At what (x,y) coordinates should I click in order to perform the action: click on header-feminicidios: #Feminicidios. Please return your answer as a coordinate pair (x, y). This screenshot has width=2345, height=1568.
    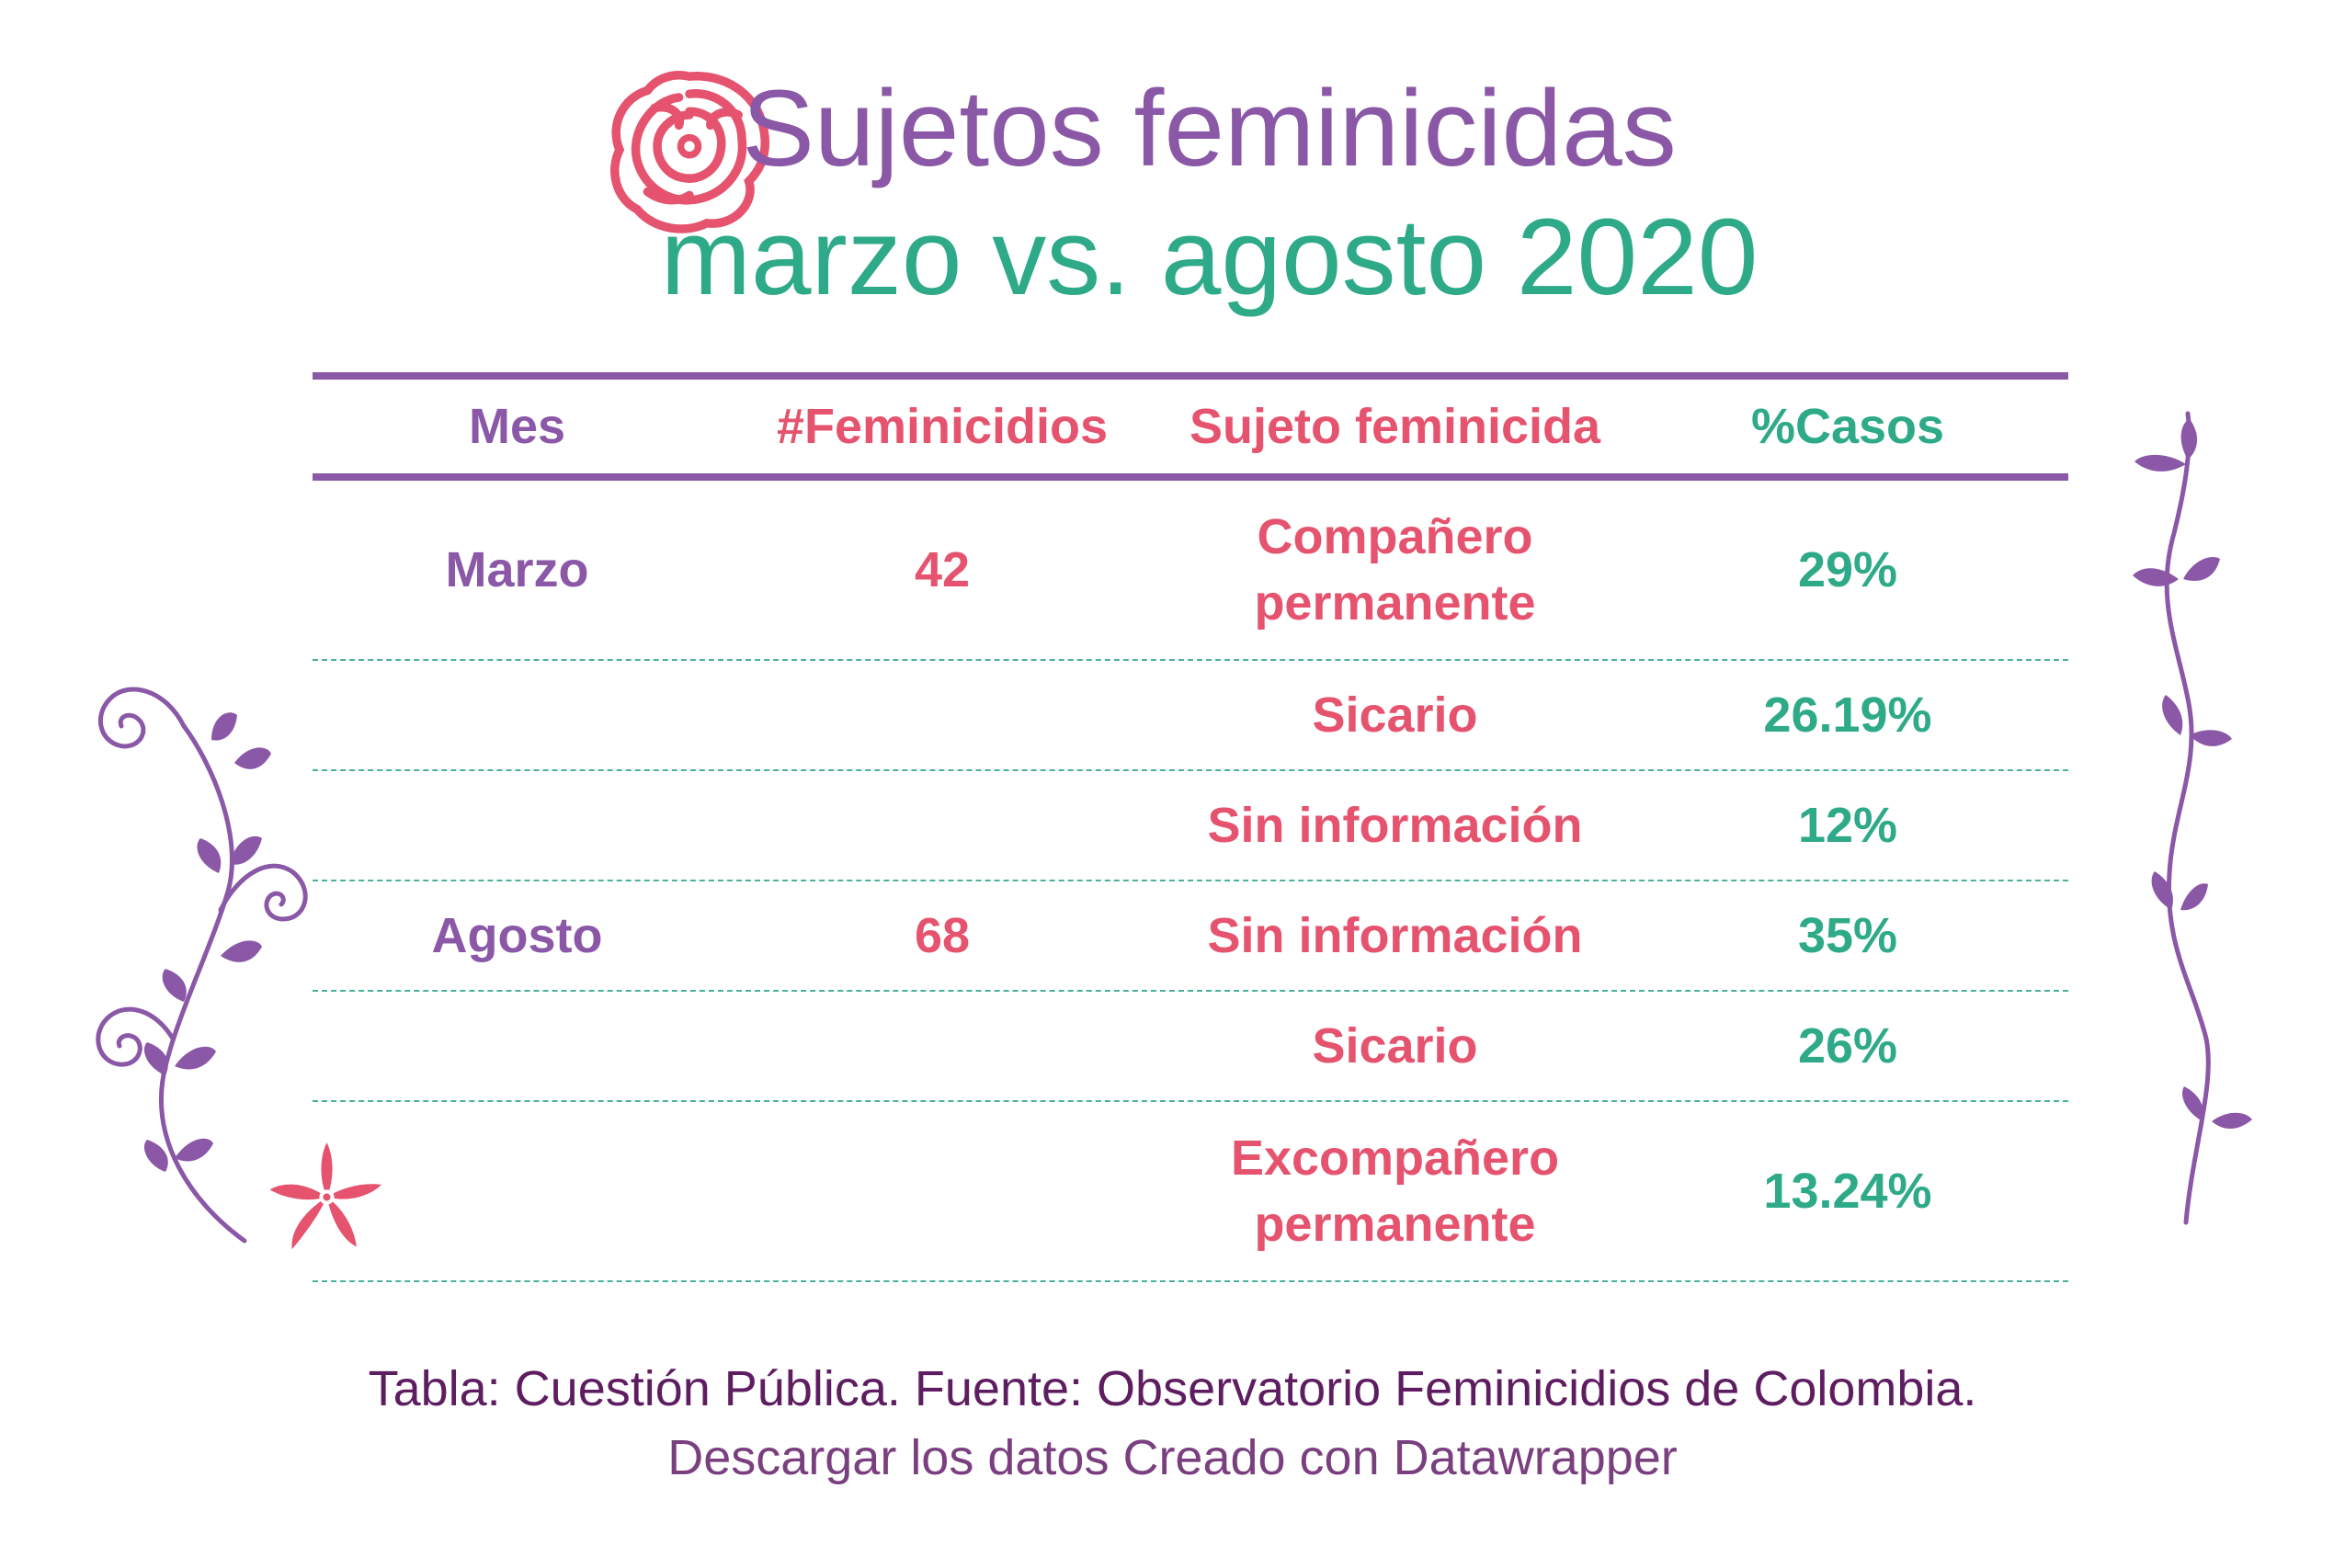
    Looking at the image, I should click on (942, 426).